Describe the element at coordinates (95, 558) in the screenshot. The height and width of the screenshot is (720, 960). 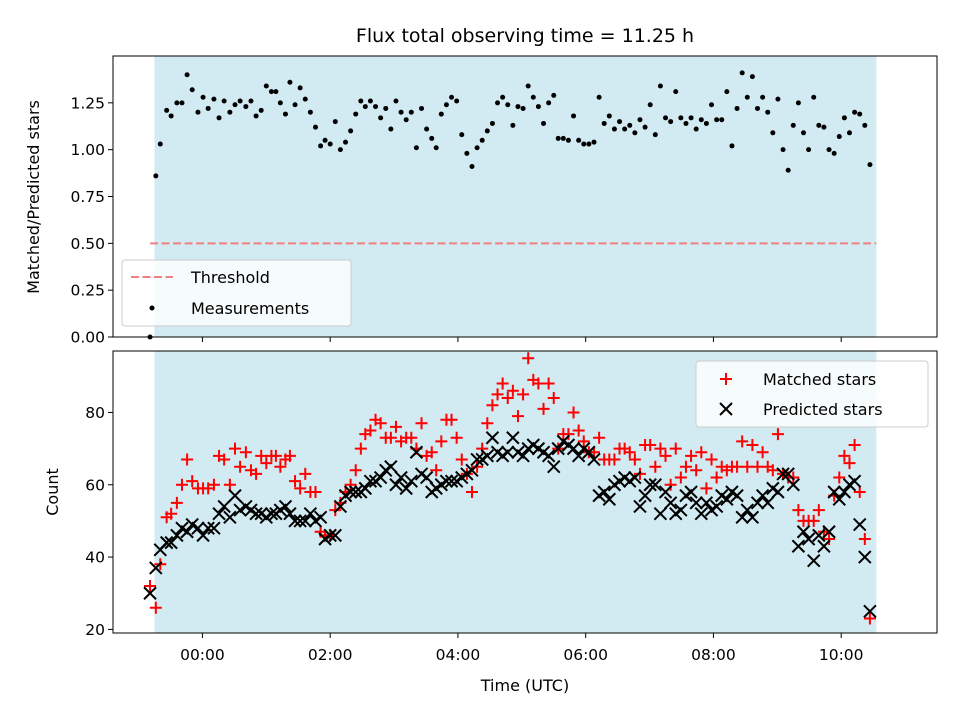
I see `y-tick-label: 40` at that location.